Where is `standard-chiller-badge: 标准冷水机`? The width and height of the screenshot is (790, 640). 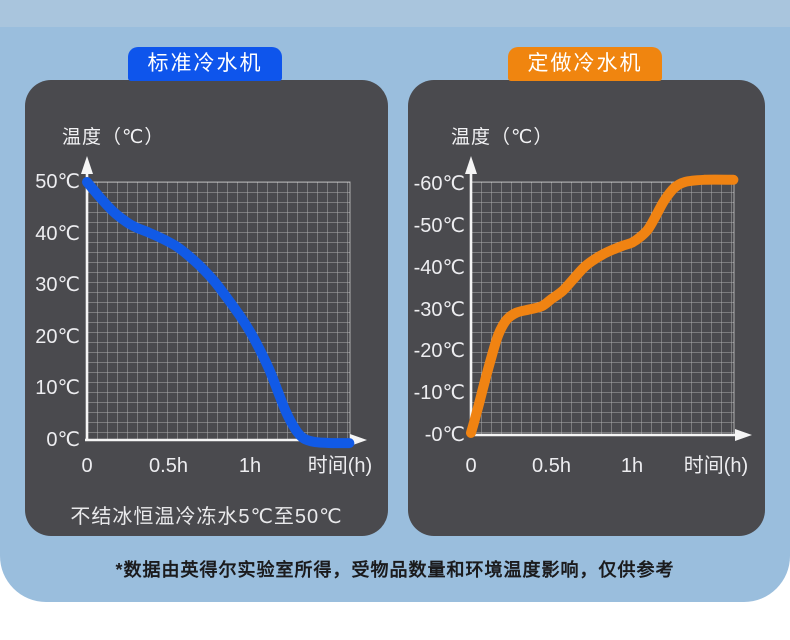 standard-chiller-badge: 标准冷水机 is located at coordinates (205, 64).